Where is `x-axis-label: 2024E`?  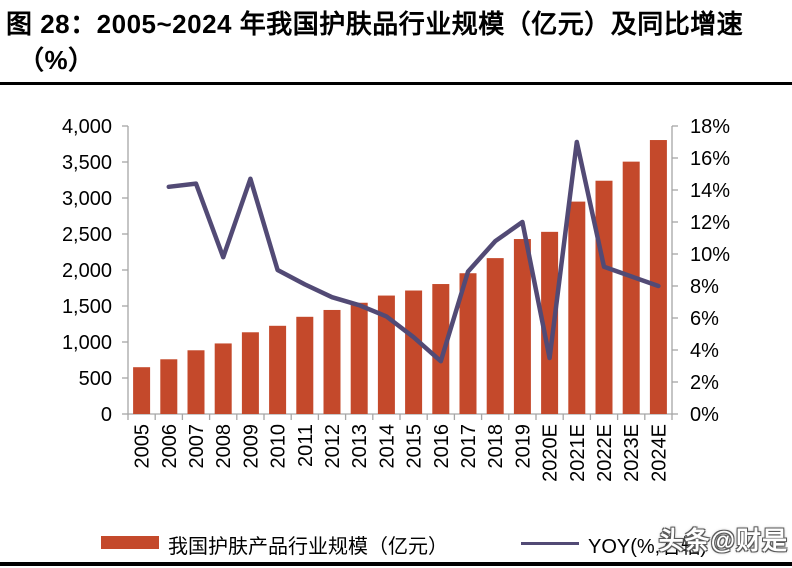
x-axis-label: 2024E is located at coordinates (659, 453).